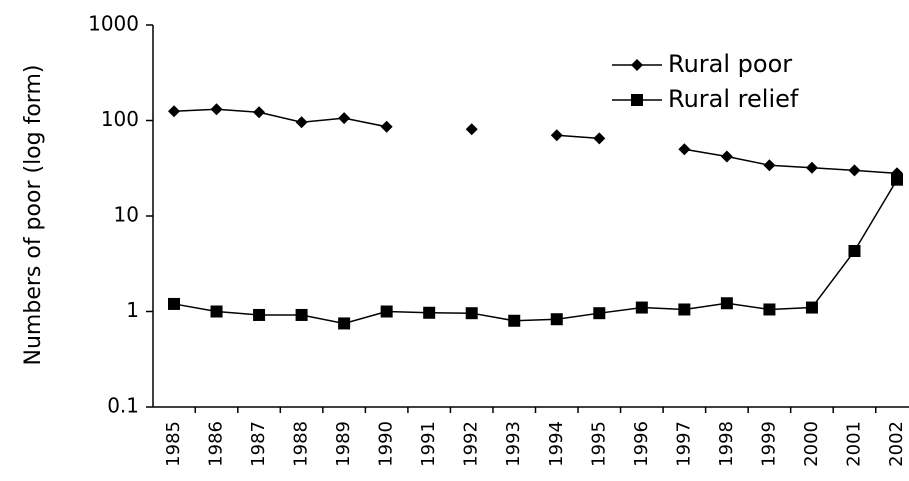 This screenshot has height=481, width=909. I want to click on y-tick-label: 100, so click(120, 119).